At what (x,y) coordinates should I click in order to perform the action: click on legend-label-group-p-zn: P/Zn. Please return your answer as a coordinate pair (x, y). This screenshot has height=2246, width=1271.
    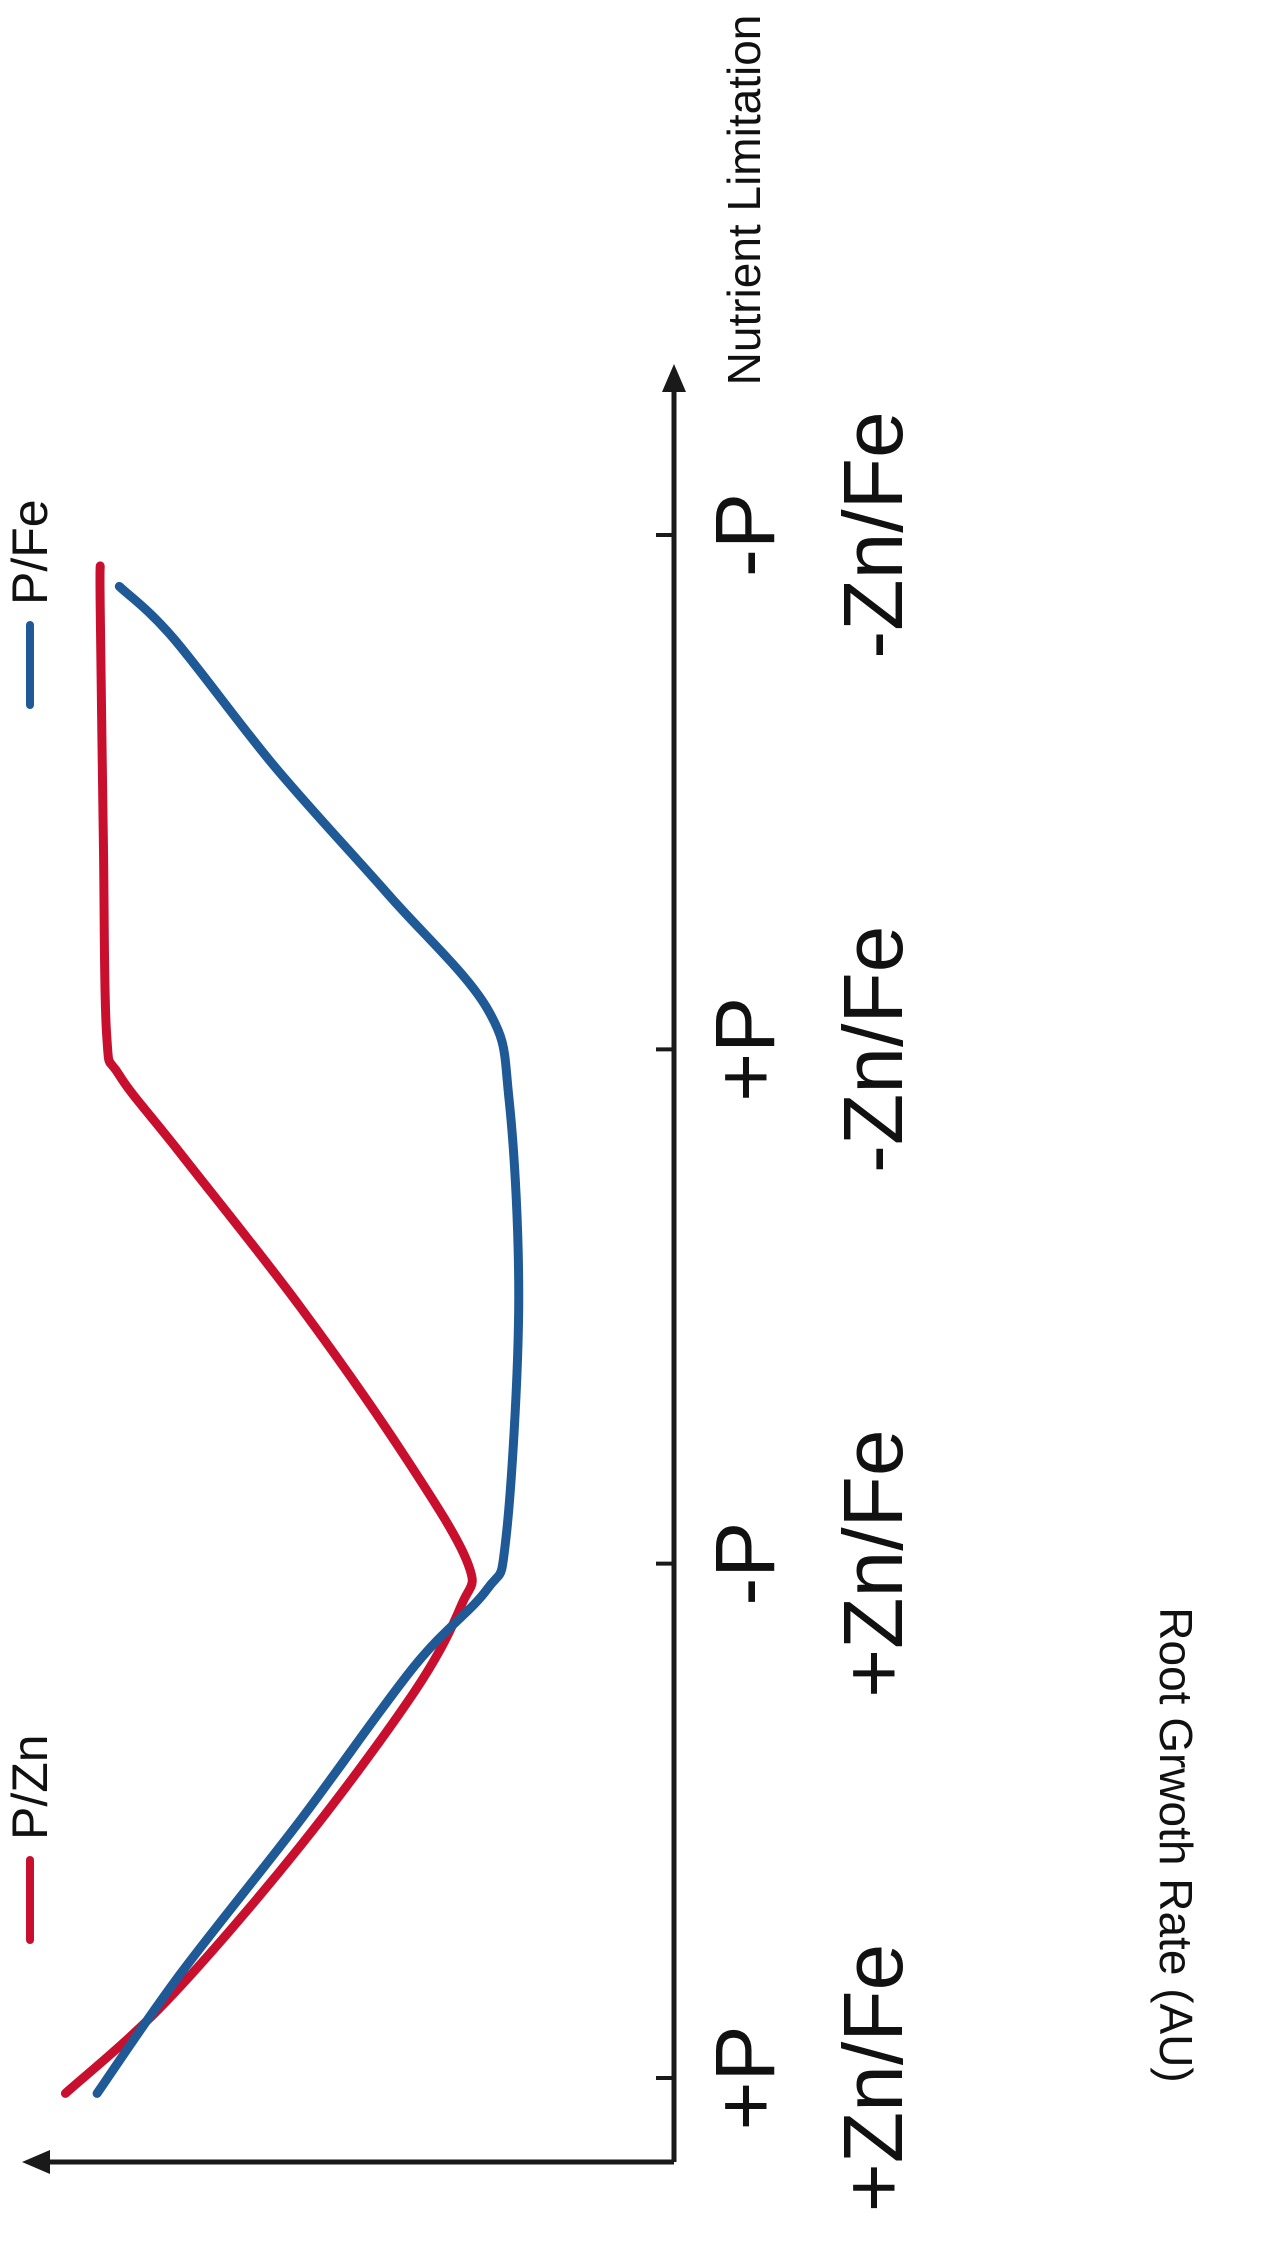
    Looking at the image, I should click on (30, 1787).